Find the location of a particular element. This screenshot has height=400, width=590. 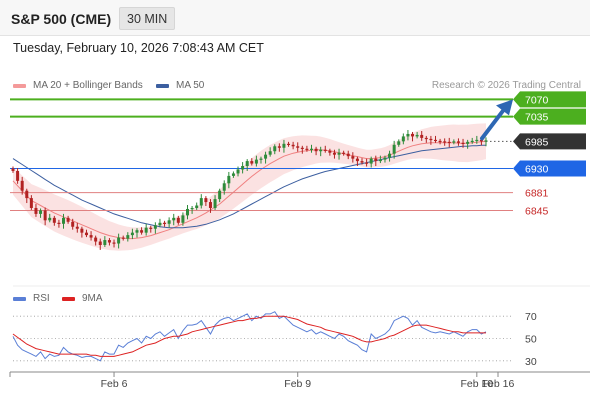

resistance-2-tag-label: 7070 is located at coordinates (537, 100).